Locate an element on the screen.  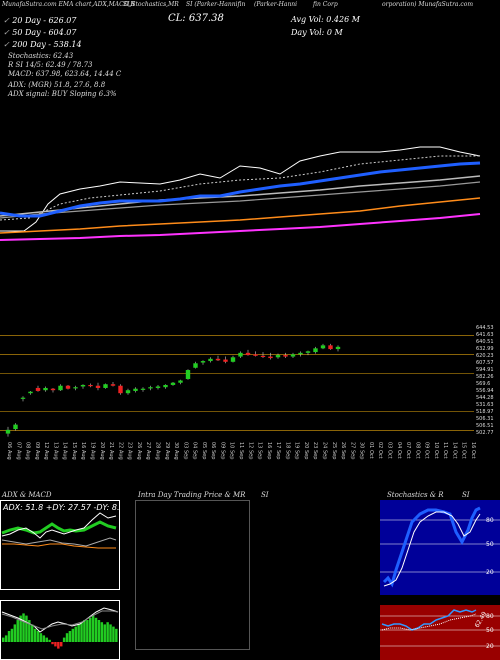
date-tick: 23 Aug is located at coordinates (130, 451).